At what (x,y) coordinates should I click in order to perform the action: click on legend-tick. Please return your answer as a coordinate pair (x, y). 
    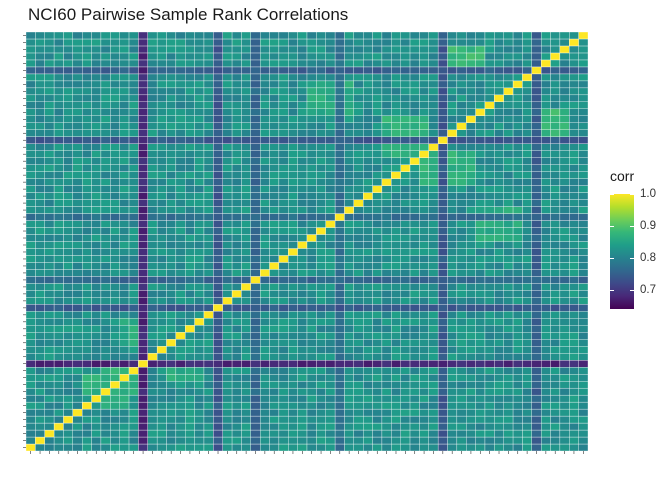
    Looking at the image, I should click on (632, 226).